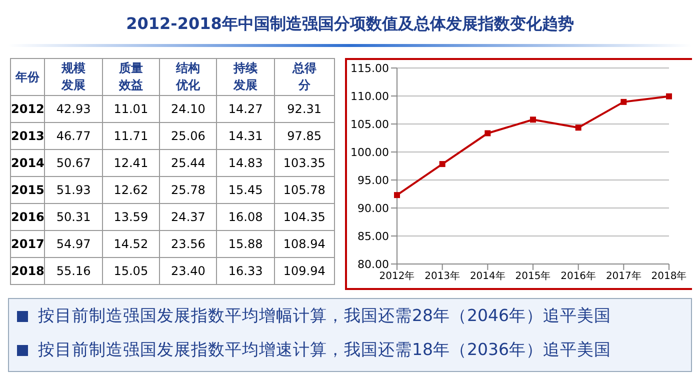 The image size is (700, 383). What do you see at coordinates (304, 271) in the screenshot?
I see `data-label: 109.94` at bounding box center [304, 271].